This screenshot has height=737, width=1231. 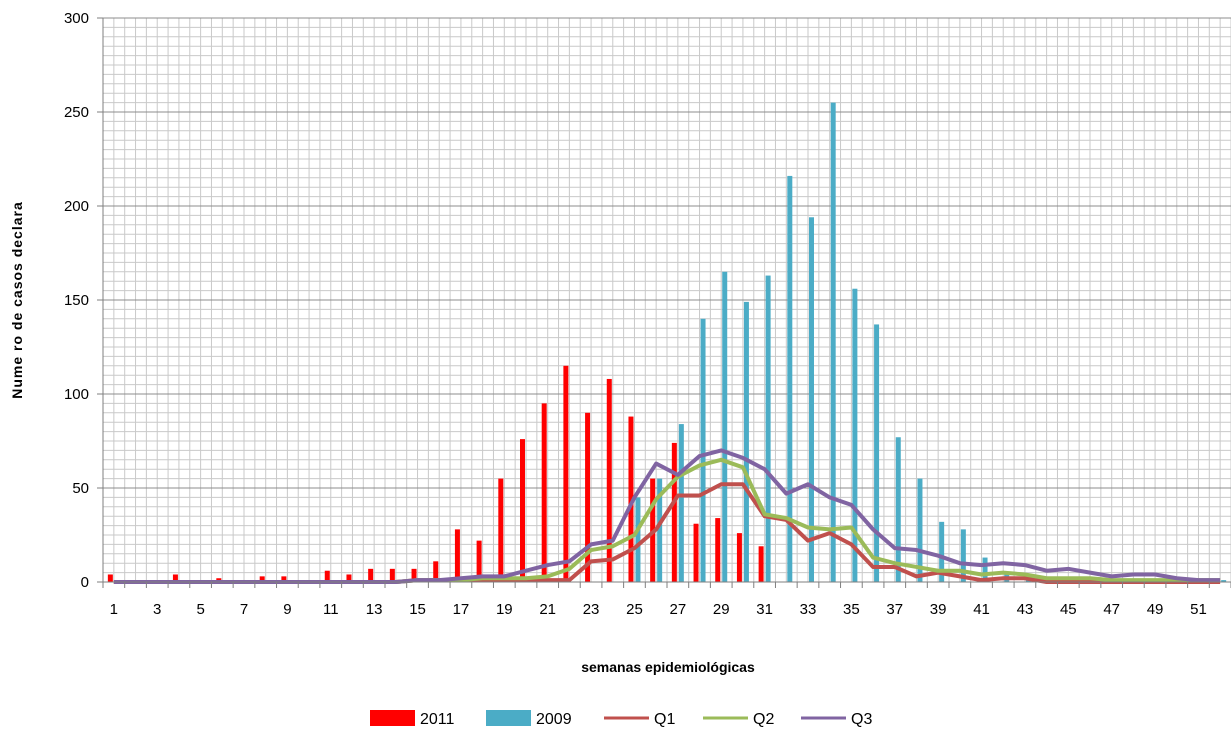 I want to click on x-tick-label: 27, so click(x=678, y=609).